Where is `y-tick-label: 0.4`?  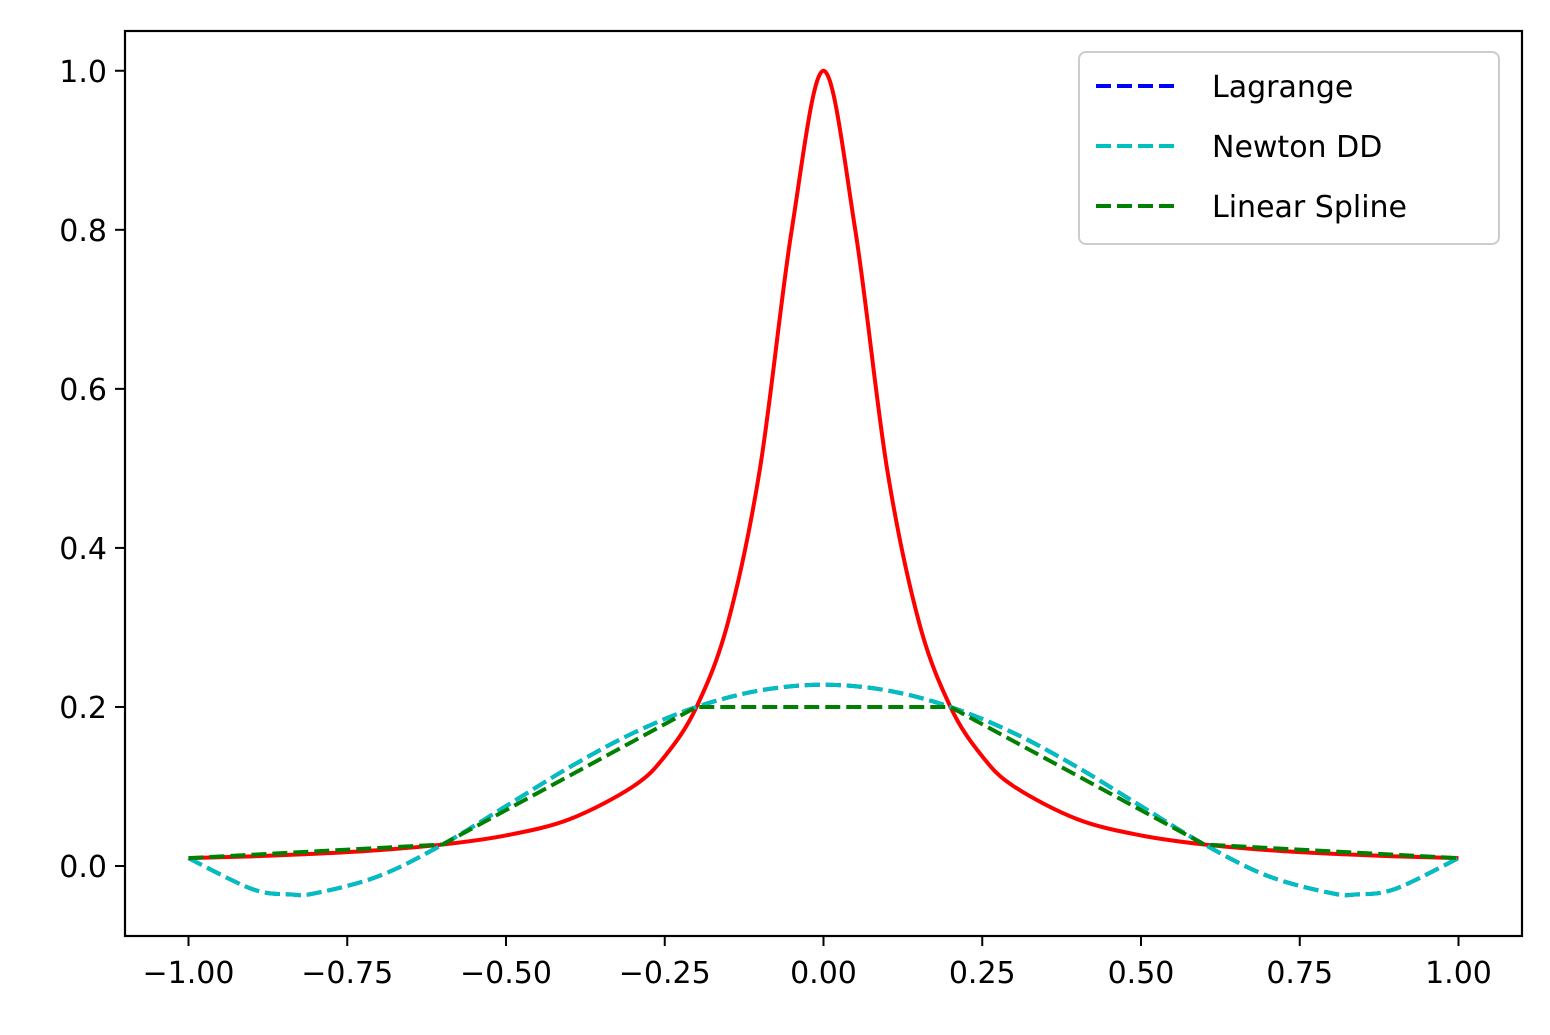 y-tick-label: 0.4 is located at coordinates (83, 549).